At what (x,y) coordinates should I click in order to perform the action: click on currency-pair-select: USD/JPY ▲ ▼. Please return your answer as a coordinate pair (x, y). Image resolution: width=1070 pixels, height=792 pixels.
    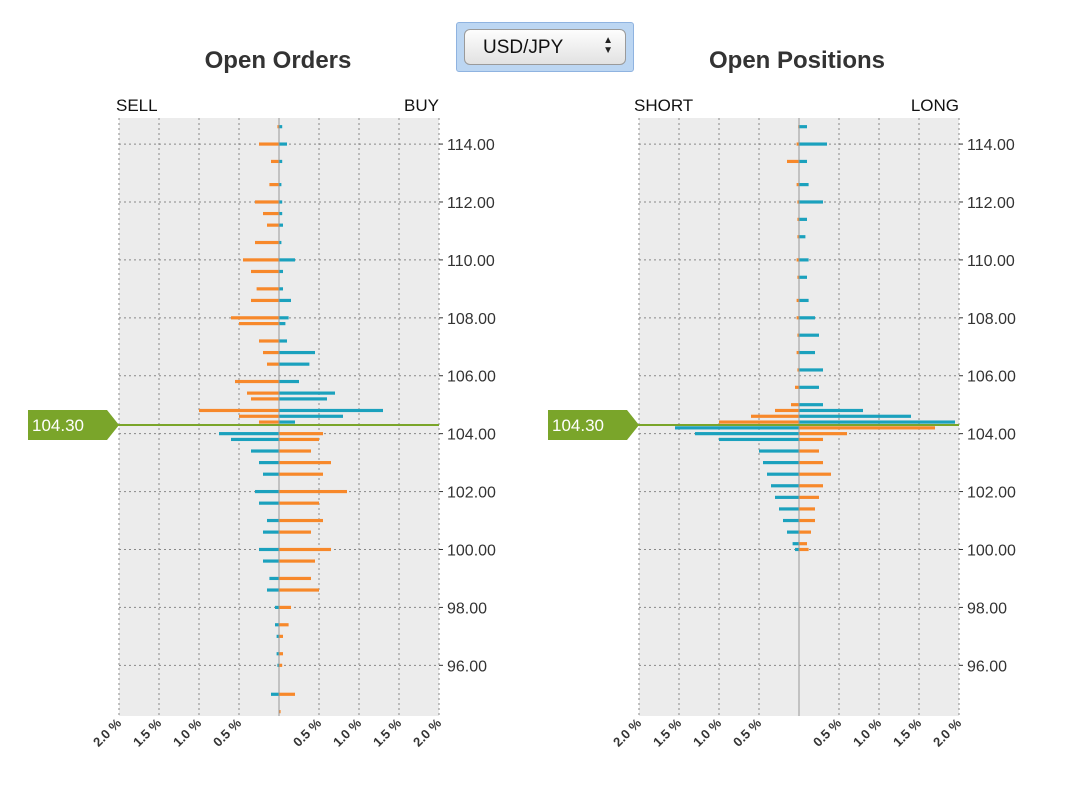
    Looking at the image, I should click on (545, 47).